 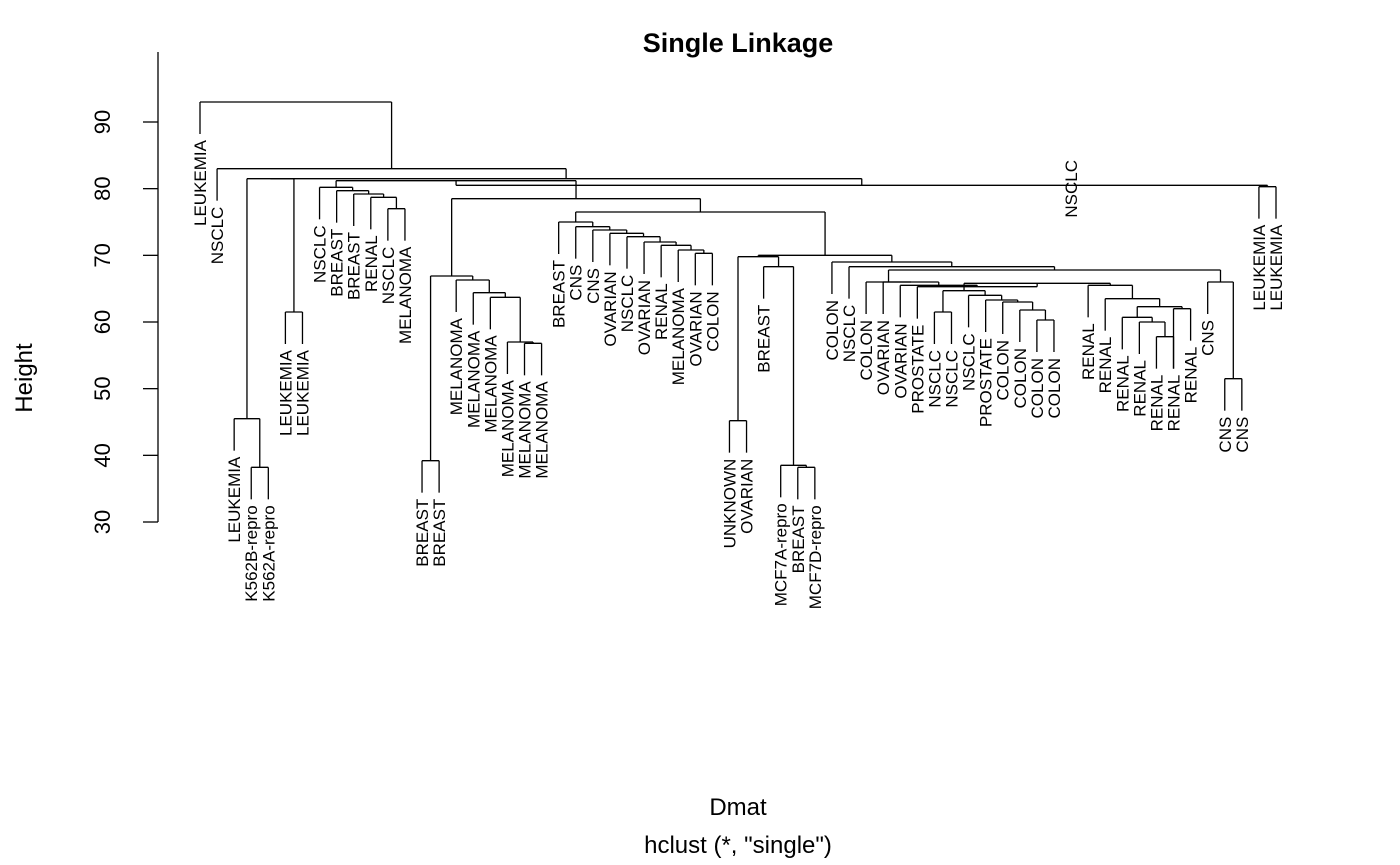 What do you see at coordinates (781, 554) in the screenshot?
I see `leaf-label: MCF7A-repro` at bounding box center [781, 554].